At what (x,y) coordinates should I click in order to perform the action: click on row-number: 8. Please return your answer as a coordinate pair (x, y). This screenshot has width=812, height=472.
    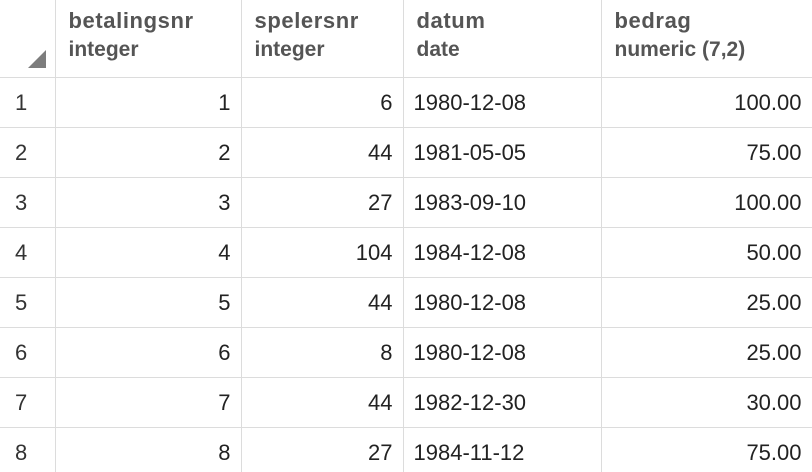
    Looking at the image, I should click on (28, 449).